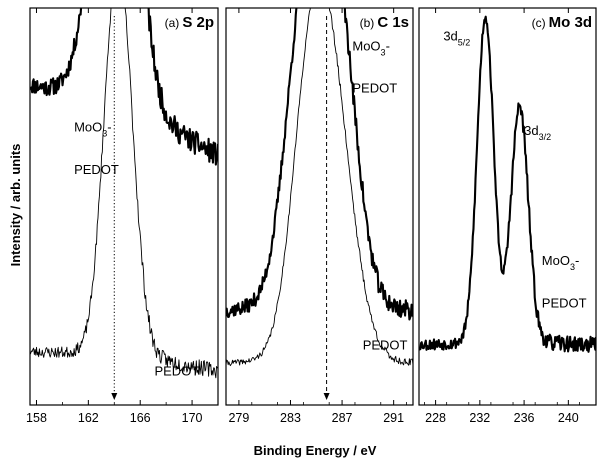 This screenshot has height=459, width=600. Describe the element at coordinates (189, 22) in the screenshot. I see `panel-title: (a) S 2p` at that location.